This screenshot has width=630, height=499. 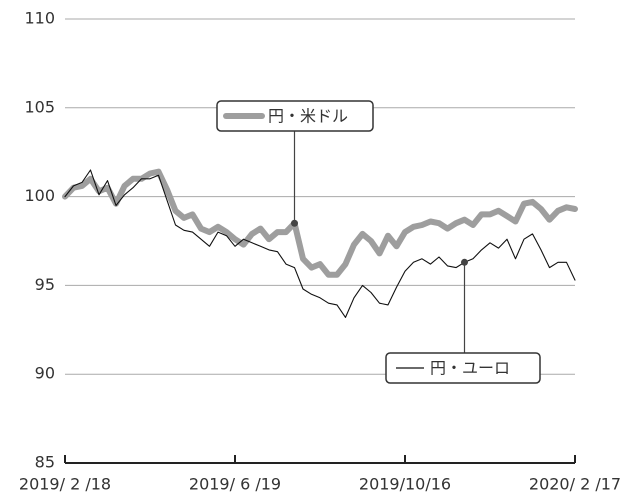 I want to click on y-tick-label: 90, so click(x=45, y=373).